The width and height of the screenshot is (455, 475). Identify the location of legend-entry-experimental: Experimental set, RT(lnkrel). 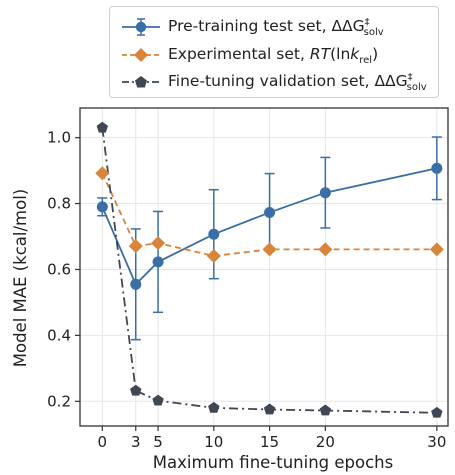
(278, 55).